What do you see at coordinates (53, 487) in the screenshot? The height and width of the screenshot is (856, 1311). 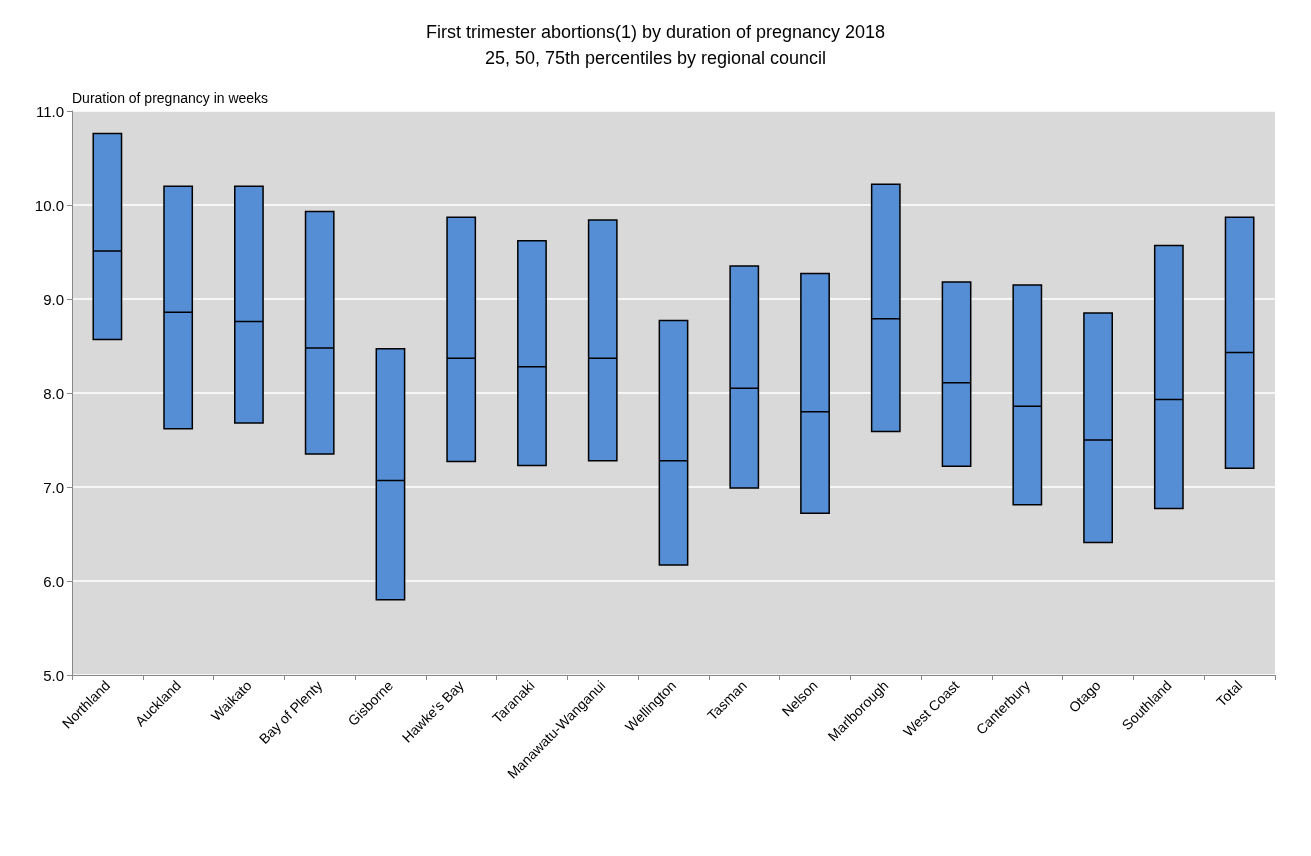 I see `y-tick-label: 7.0` at bounding box center [53, 487].